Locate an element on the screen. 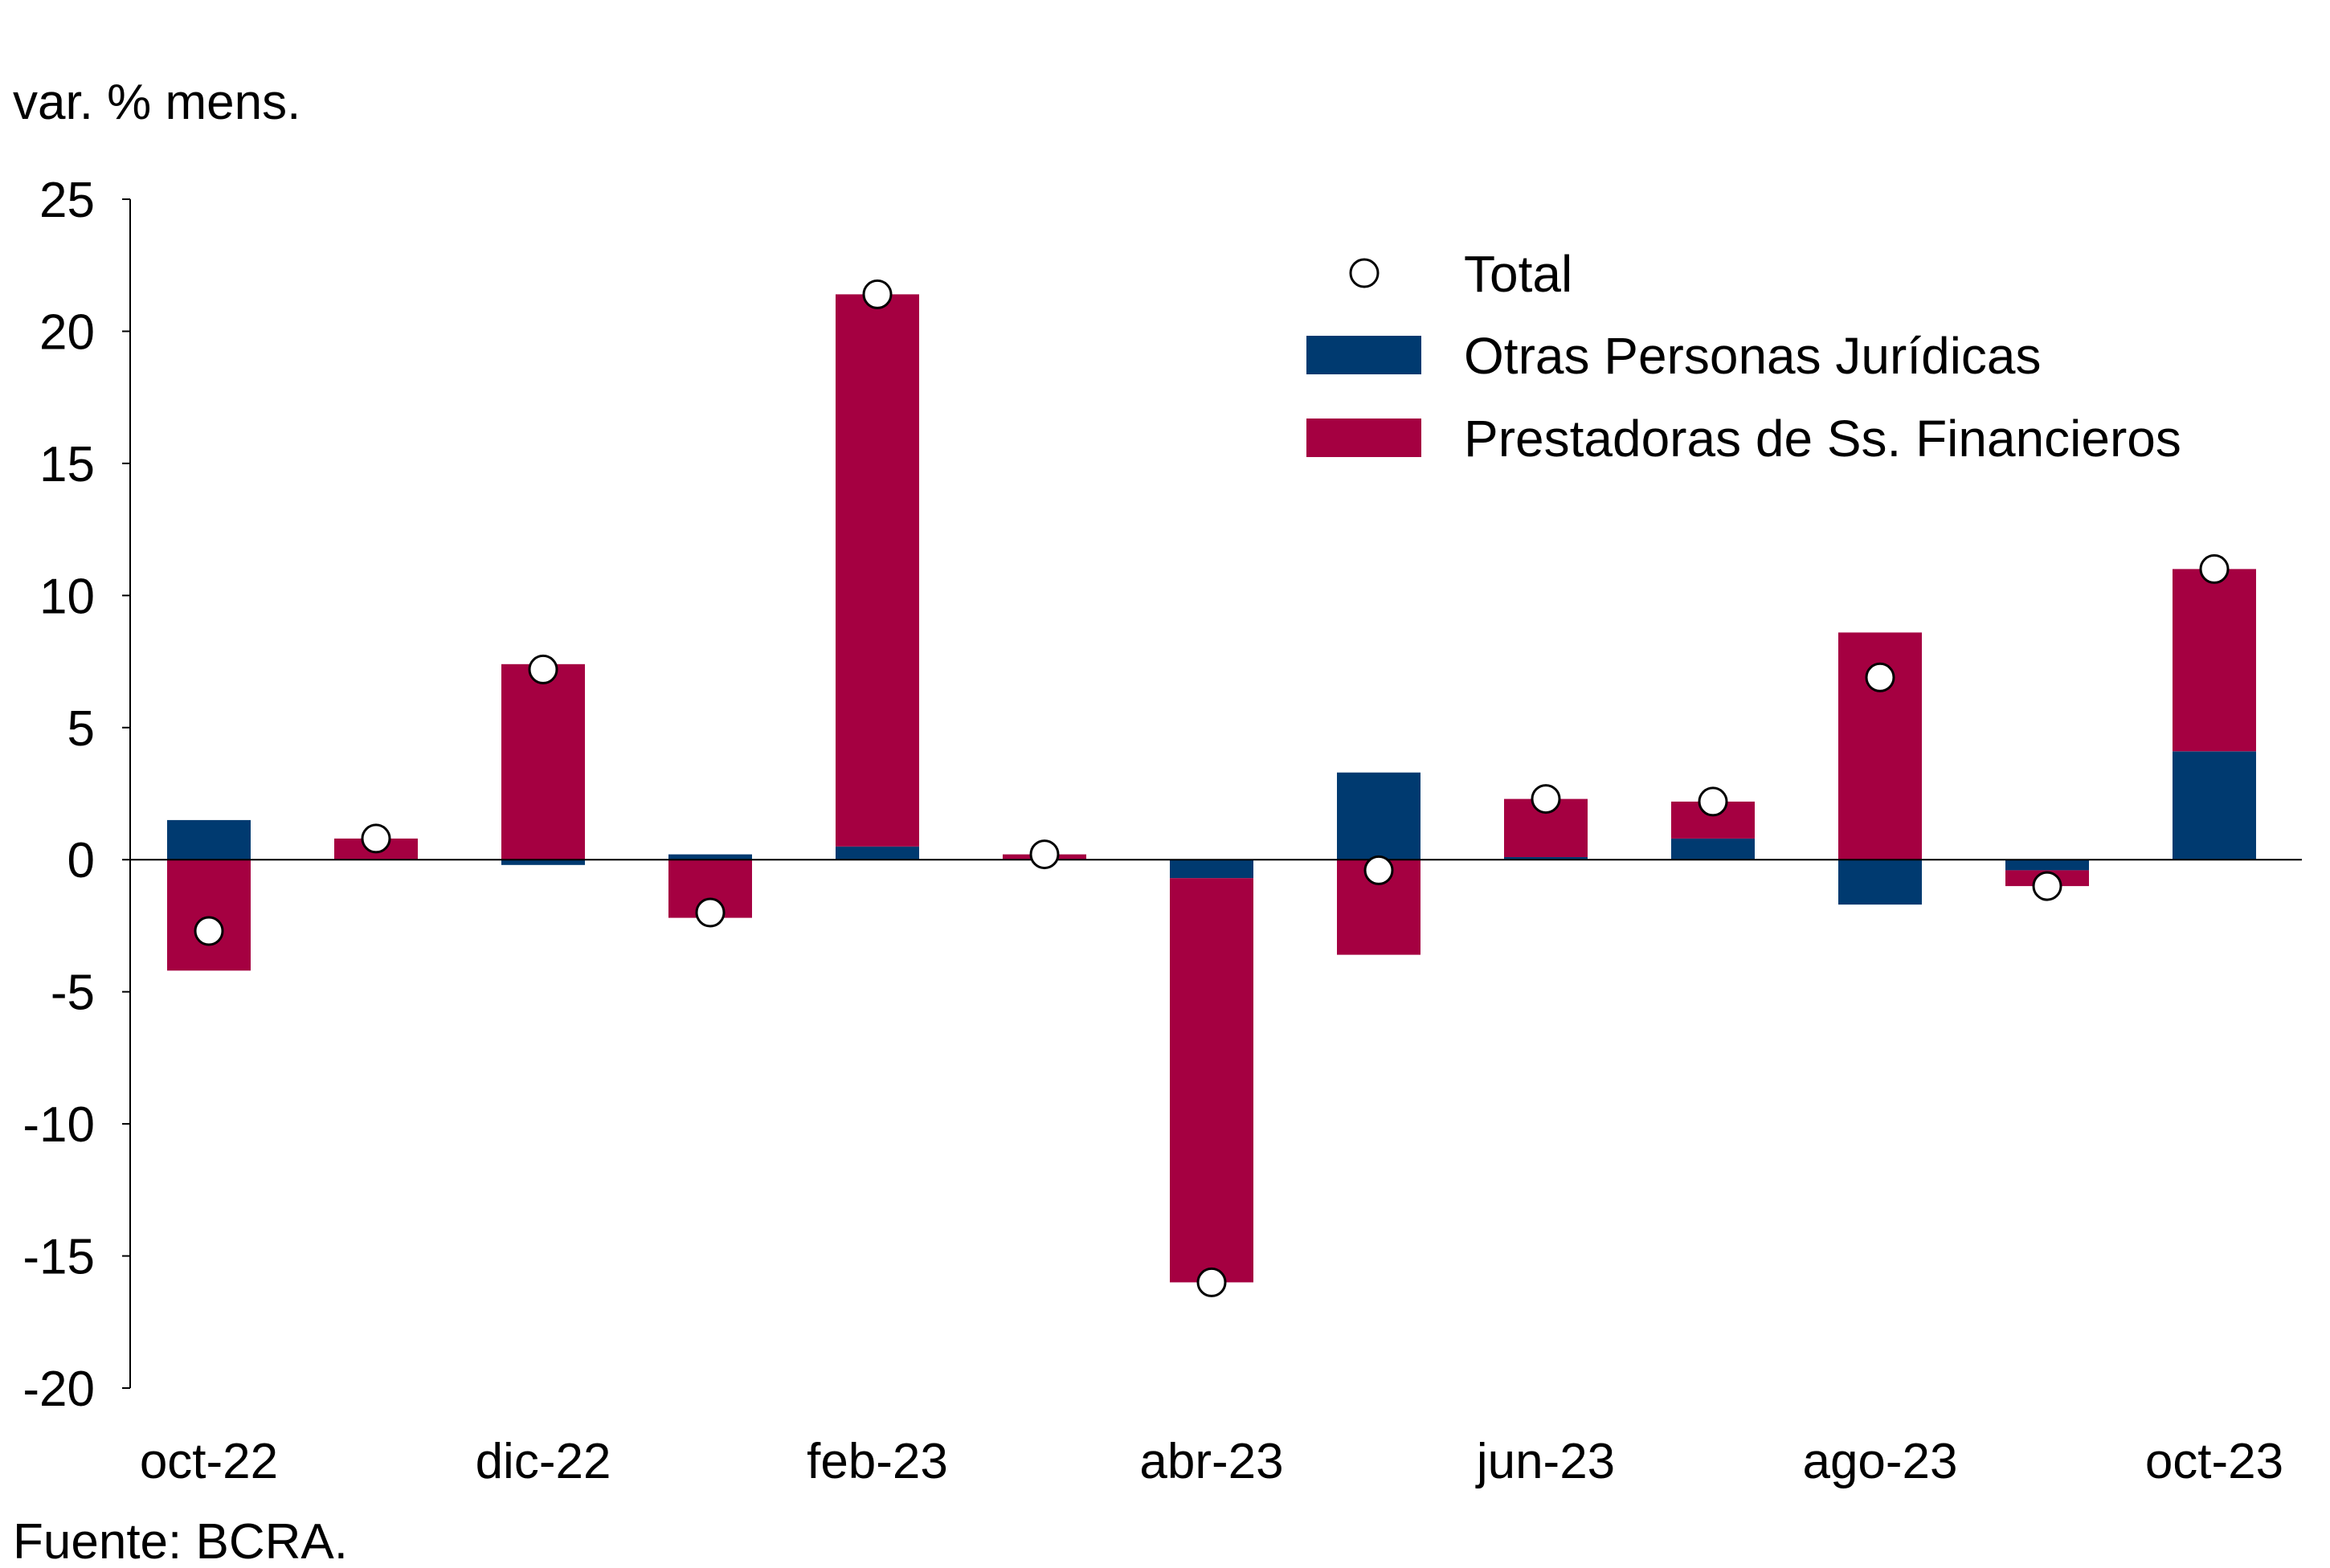 The height and width of the screenshot is (1568, 2330). y-tick-label: 20 is located at coordinates (67, 332).